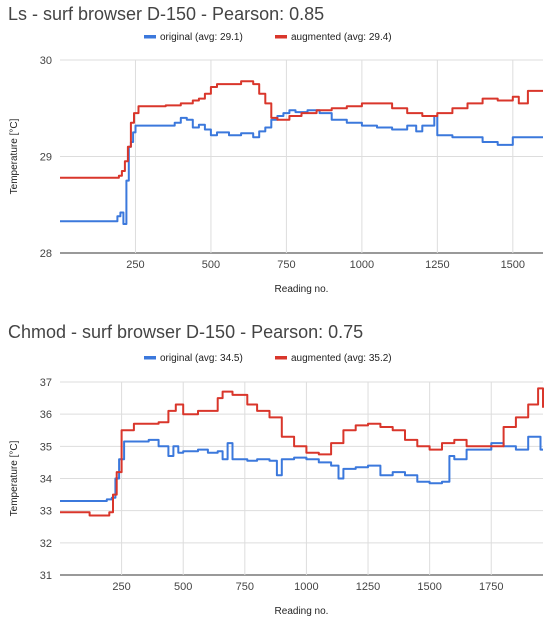 Image resolution: width=550 pixels, height=621 pixels. Describe the element at coordinates (46, 512) in the screenshot. I see `y-tick-label: 33` at that location.